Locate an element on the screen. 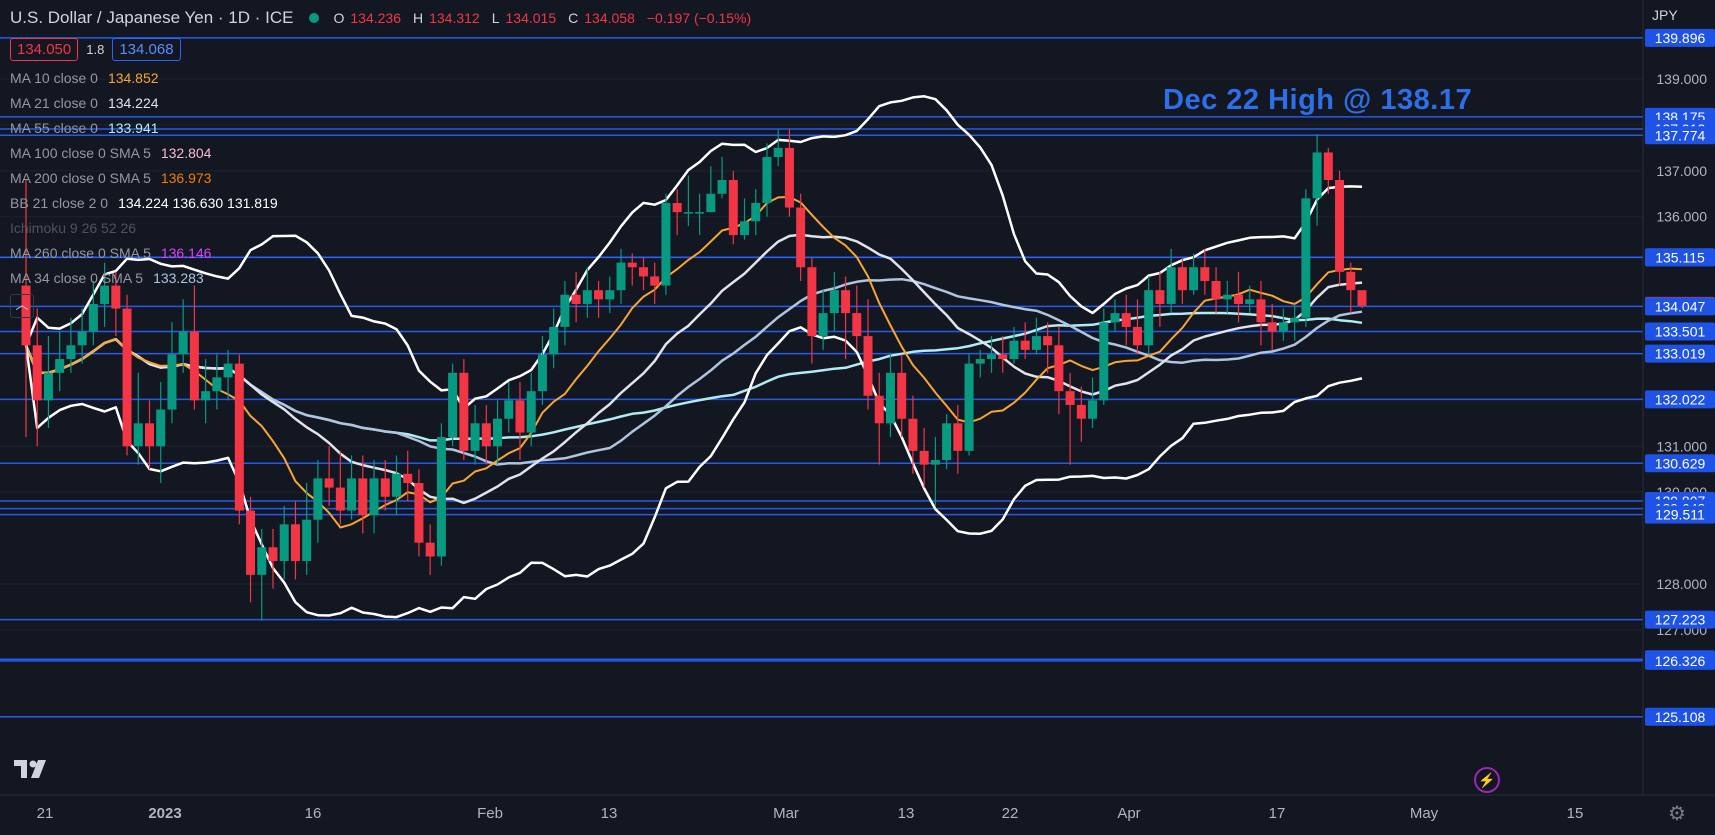  indicator-value: 134.224 136.630 131.819 is located at coordinates (198, 203).